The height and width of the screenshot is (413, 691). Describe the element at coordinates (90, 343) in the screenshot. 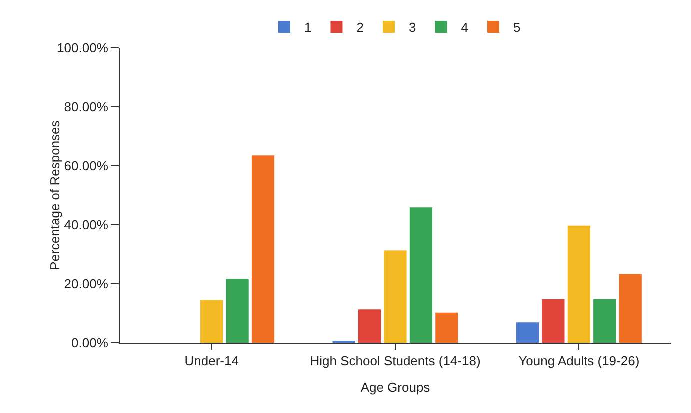

I see `y-tick-label: 0.00%` at that location.